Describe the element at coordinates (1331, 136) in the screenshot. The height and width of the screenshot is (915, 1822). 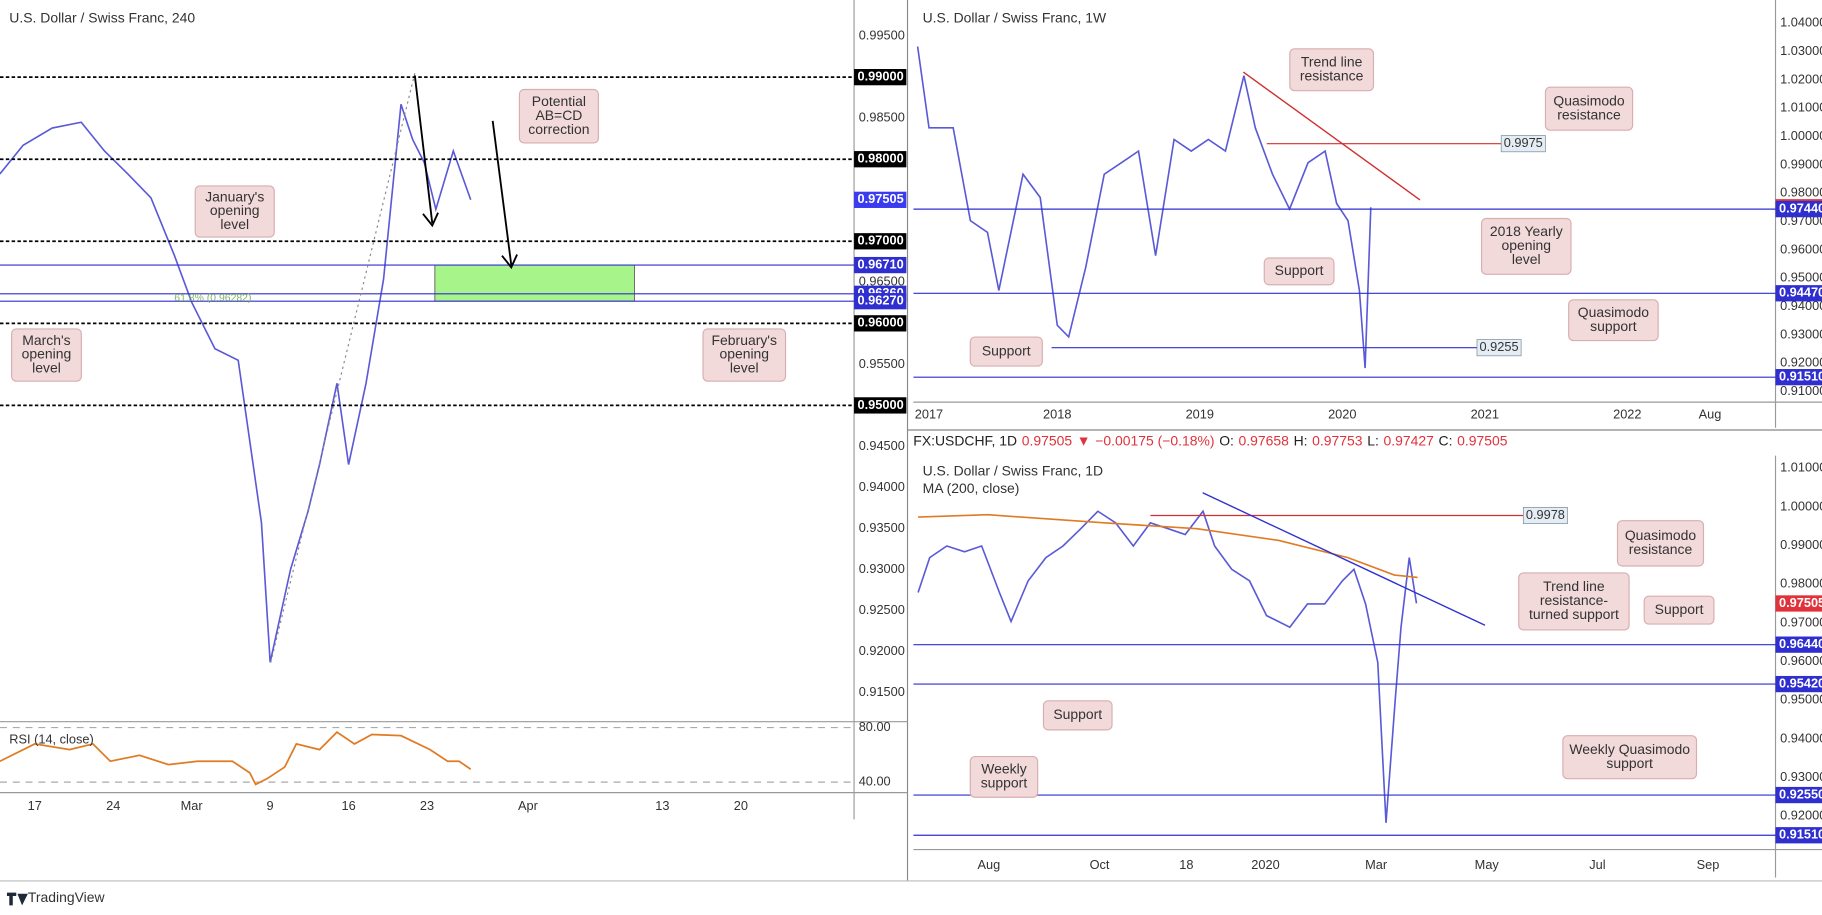
I see `trend-line` at that location.